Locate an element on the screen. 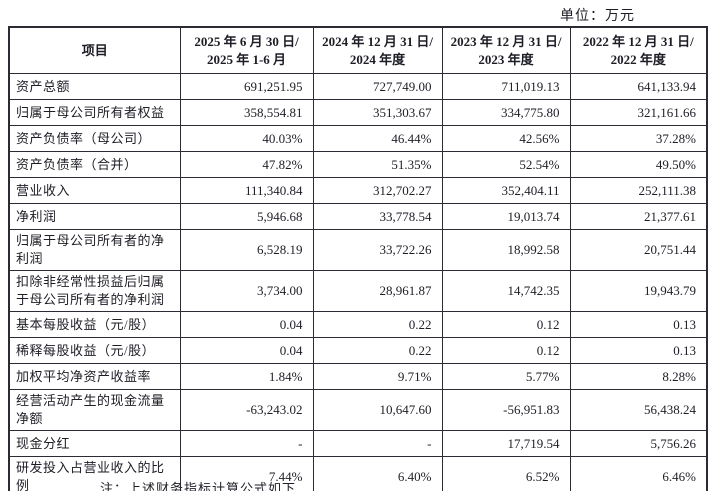  table-row-cash-dividend: 现金分红 - - 17,719.54 5,756.26 is located at coordinates (358, 443).